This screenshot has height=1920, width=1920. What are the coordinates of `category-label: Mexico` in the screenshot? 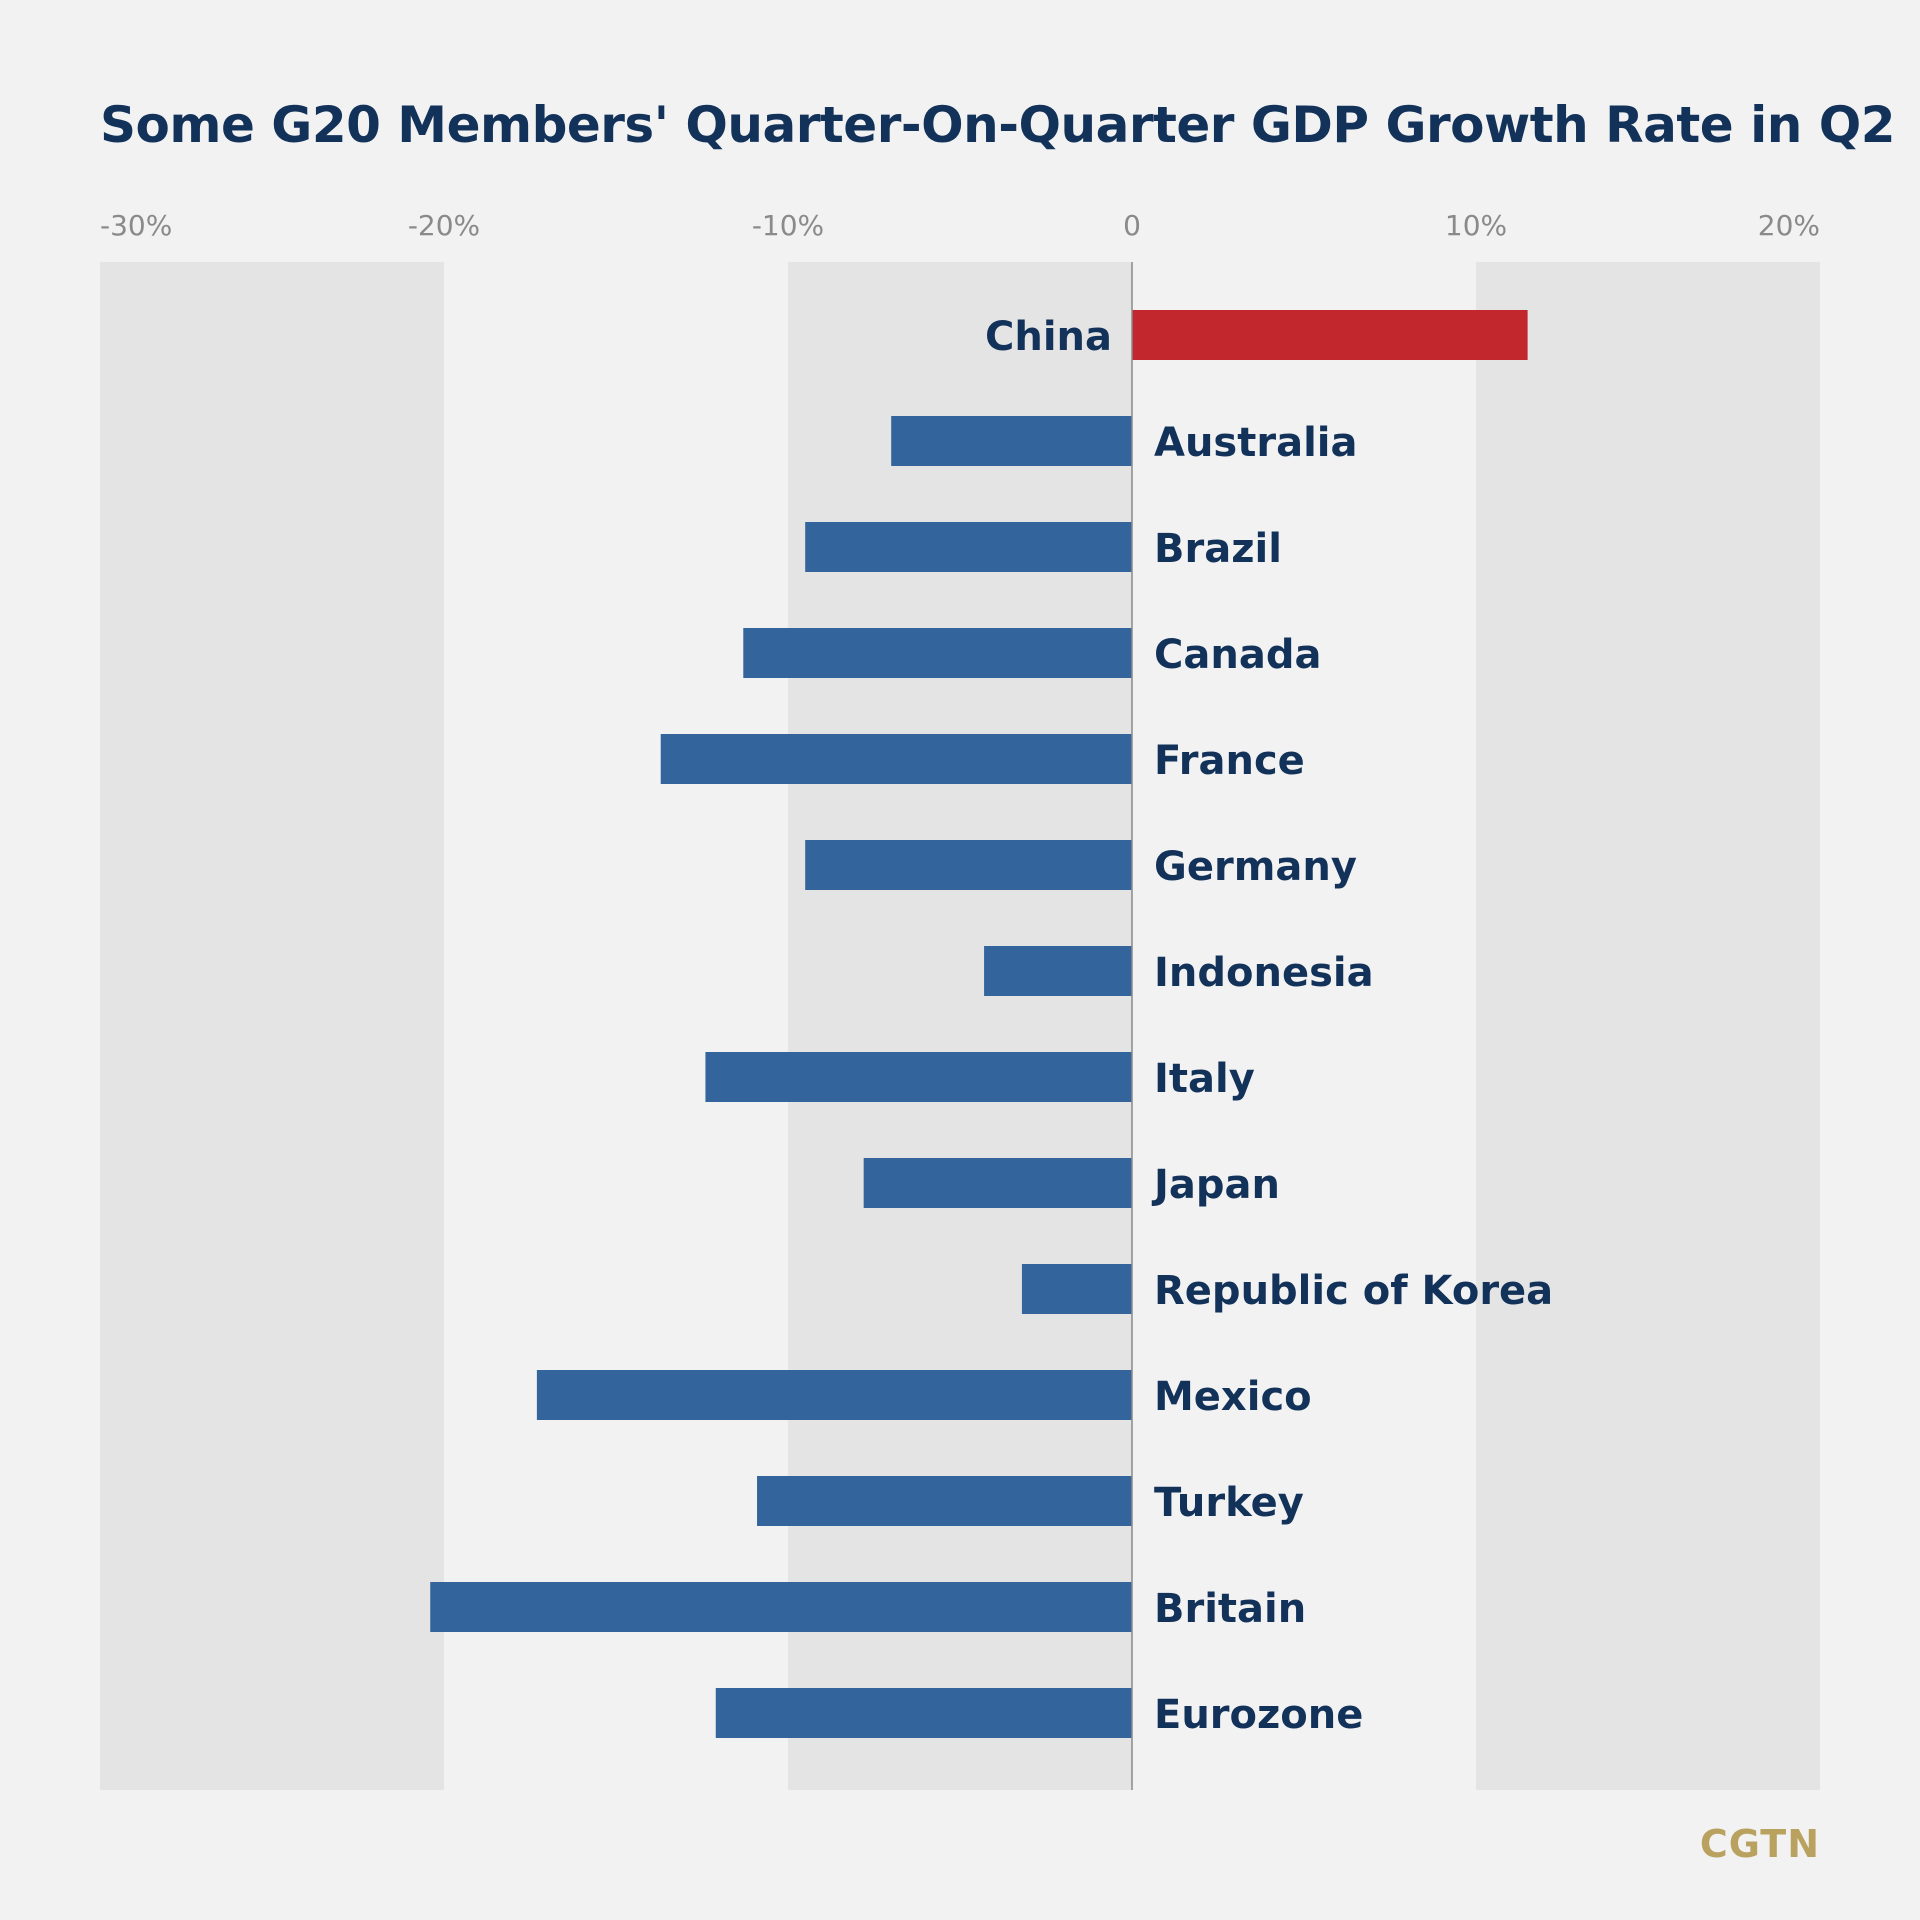 It's located at (1233, 1397).